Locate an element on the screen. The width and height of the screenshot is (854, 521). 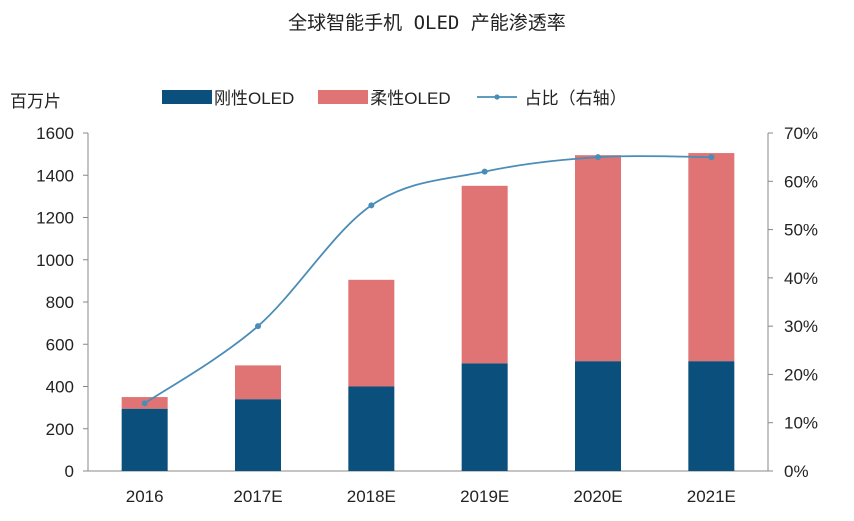
legend-swatch-rigid-oled is located at coordinates (187, 96).